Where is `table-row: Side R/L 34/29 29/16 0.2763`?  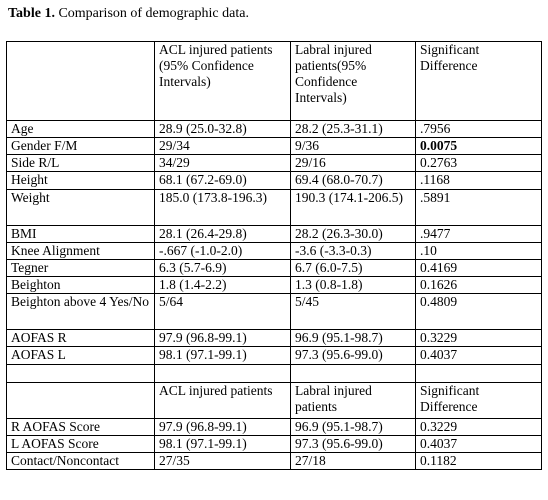 table-row: Side R/L 34/29 29/16 0.2763 is located at coordinates (274, 163).